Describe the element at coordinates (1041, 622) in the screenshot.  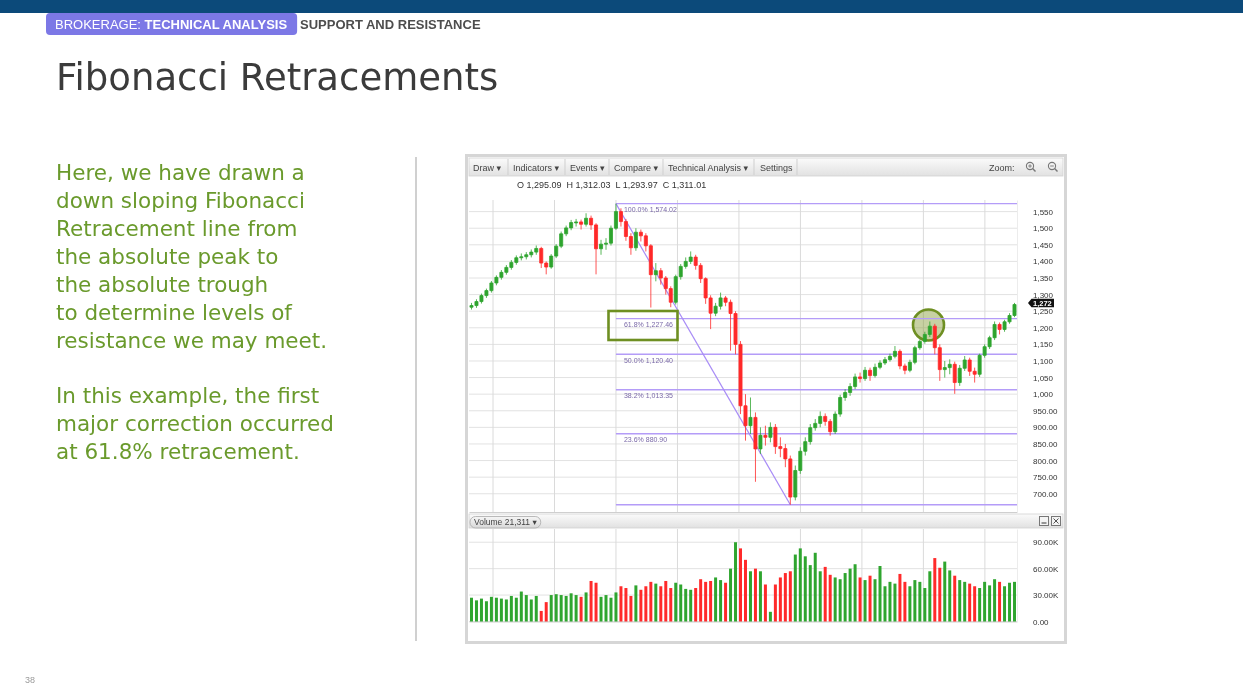
I see `y-tick-label: 0.00` at that location.